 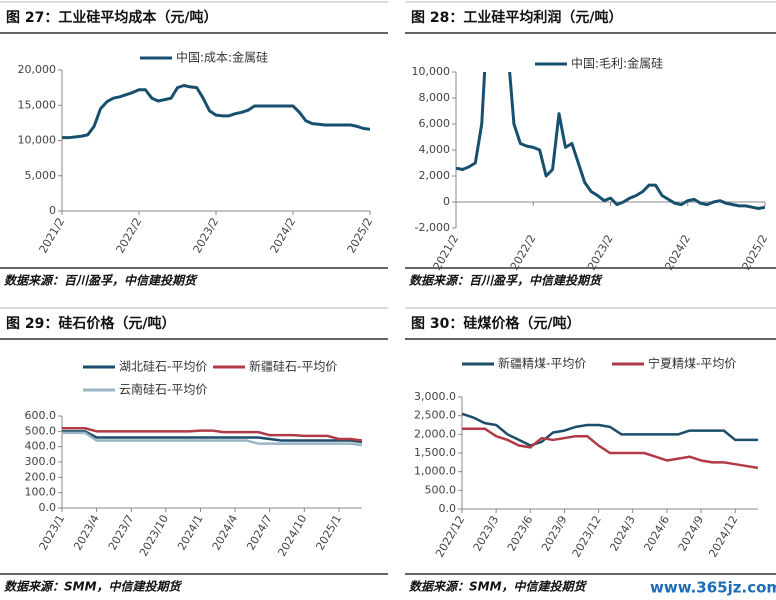 What do you see at coordinates (259, 533) in the screenshot?
I see `x-tick-label: 2024/7` at bounding box center [259, 533].